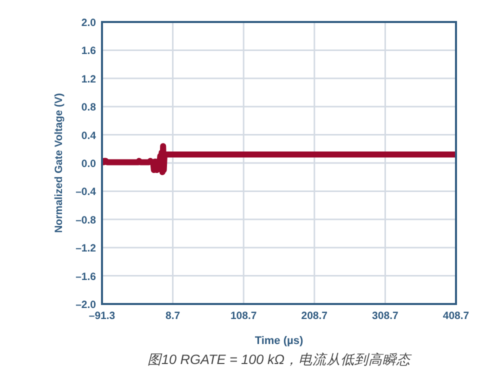 This screenshot has height=385, width=496. I want to click on ytick: –0.8, so click(86, 220).